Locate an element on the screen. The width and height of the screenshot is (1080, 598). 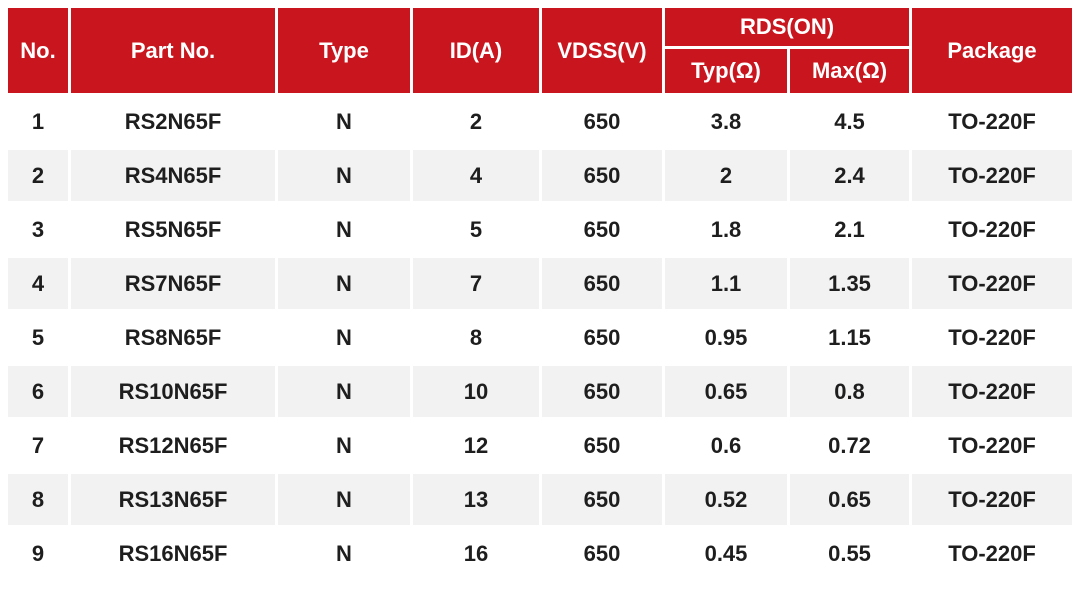
cell-rds-max: 2.1 is located at coordinates (850, 229).